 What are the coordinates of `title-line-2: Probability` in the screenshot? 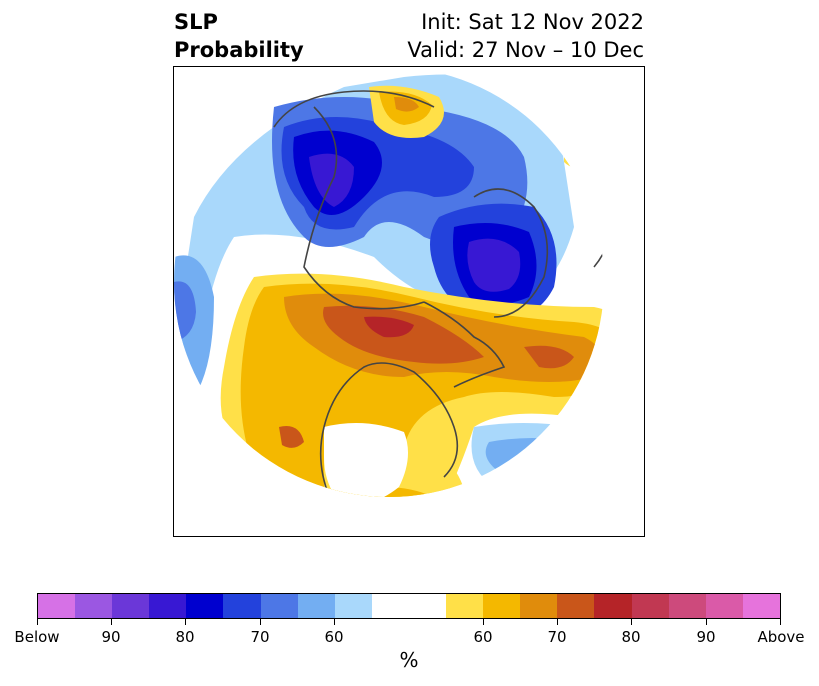 It's located at (239, 50).